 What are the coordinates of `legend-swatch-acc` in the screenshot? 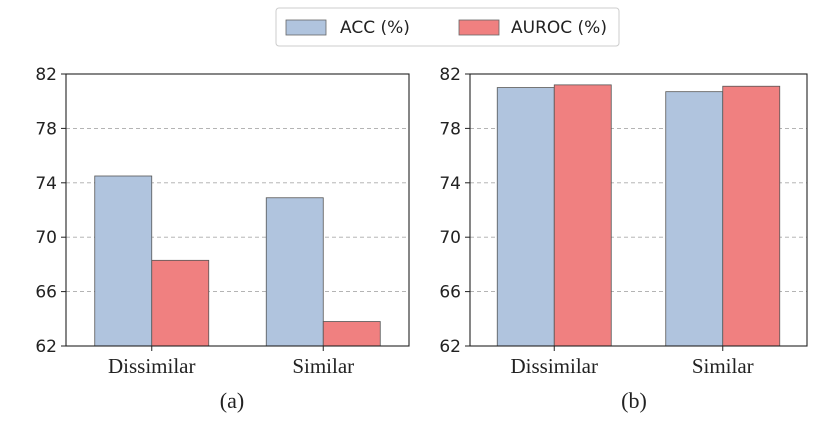 It's located at (306, 27).